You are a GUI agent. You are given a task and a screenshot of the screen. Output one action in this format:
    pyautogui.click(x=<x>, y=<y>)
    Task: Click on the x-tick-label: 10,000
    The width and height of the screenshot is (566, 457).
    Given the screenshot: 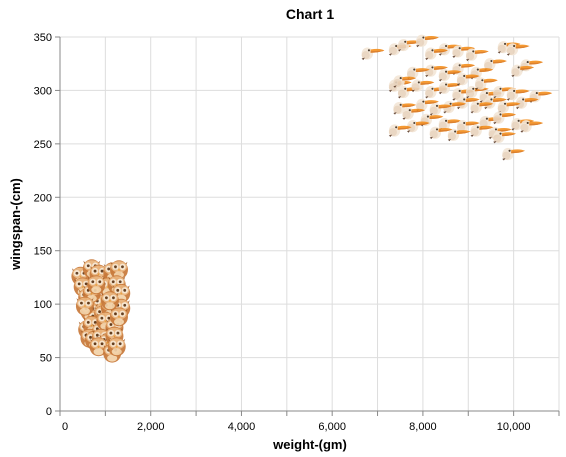 What is the action you would take?
    pyautogui.click(x=514, y=427)
    